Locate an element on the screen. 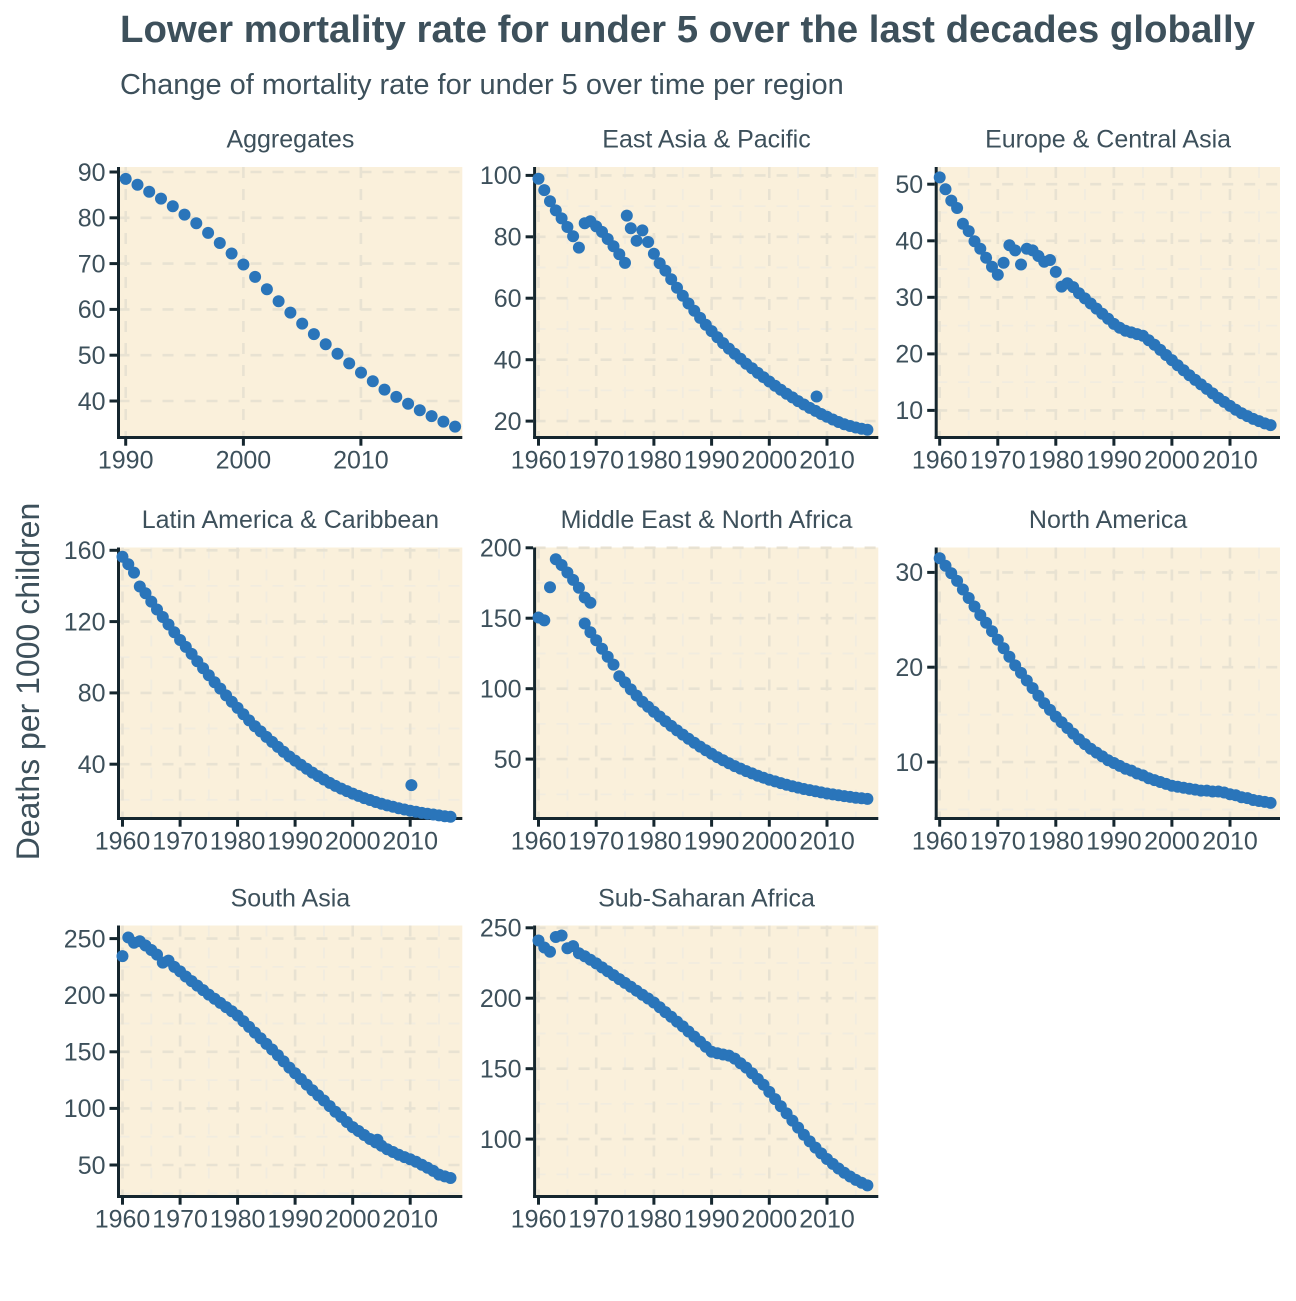 Image resolution: width=1296 pixels, height=1301 pixels. svg-text: Europe & Central Asia is located at coordinates (1108, 140).